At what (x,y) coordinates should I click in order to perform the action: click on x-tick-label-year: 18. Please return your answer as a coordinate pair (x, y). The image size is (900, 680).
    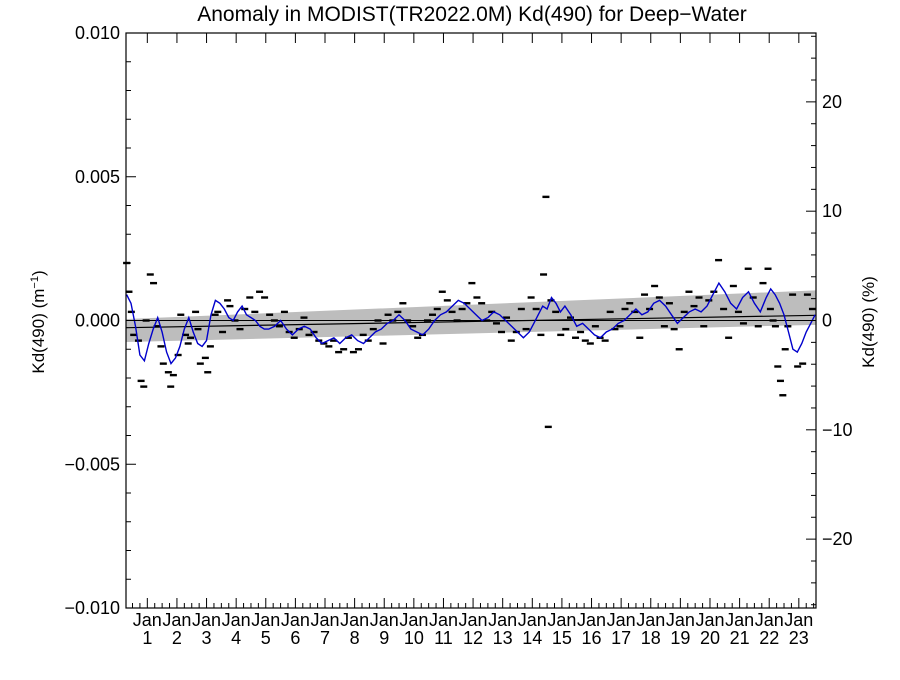
    Looking at the image, I should click on (651, 638).